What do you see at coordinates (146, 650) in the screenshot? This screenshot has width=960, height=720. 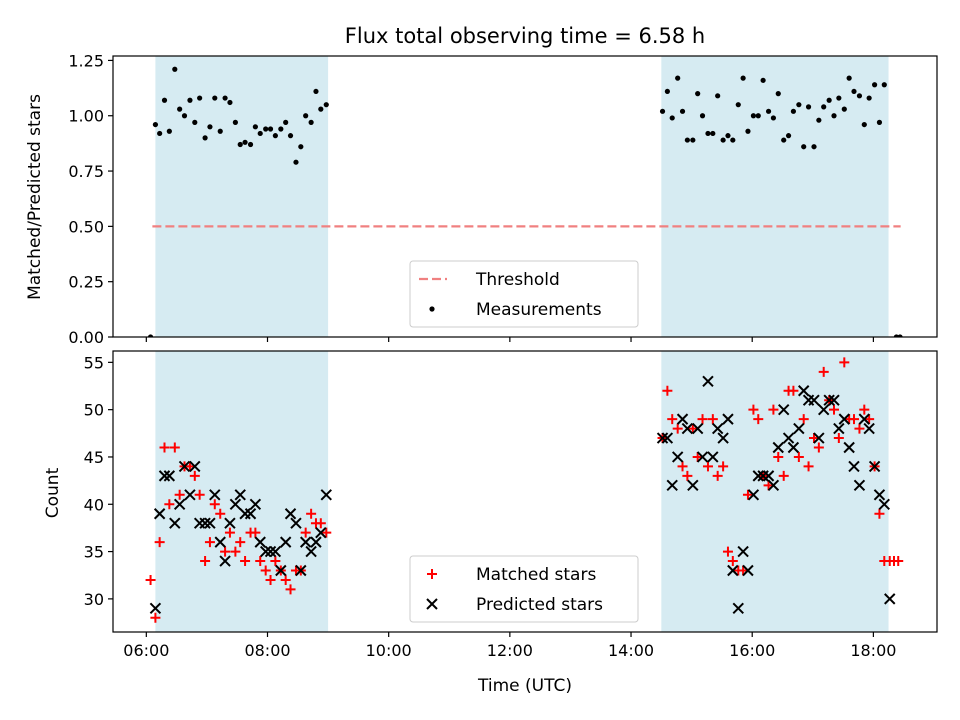 I see `bottom-x-tick-label: 06:00` at bounding box center [146, 650].